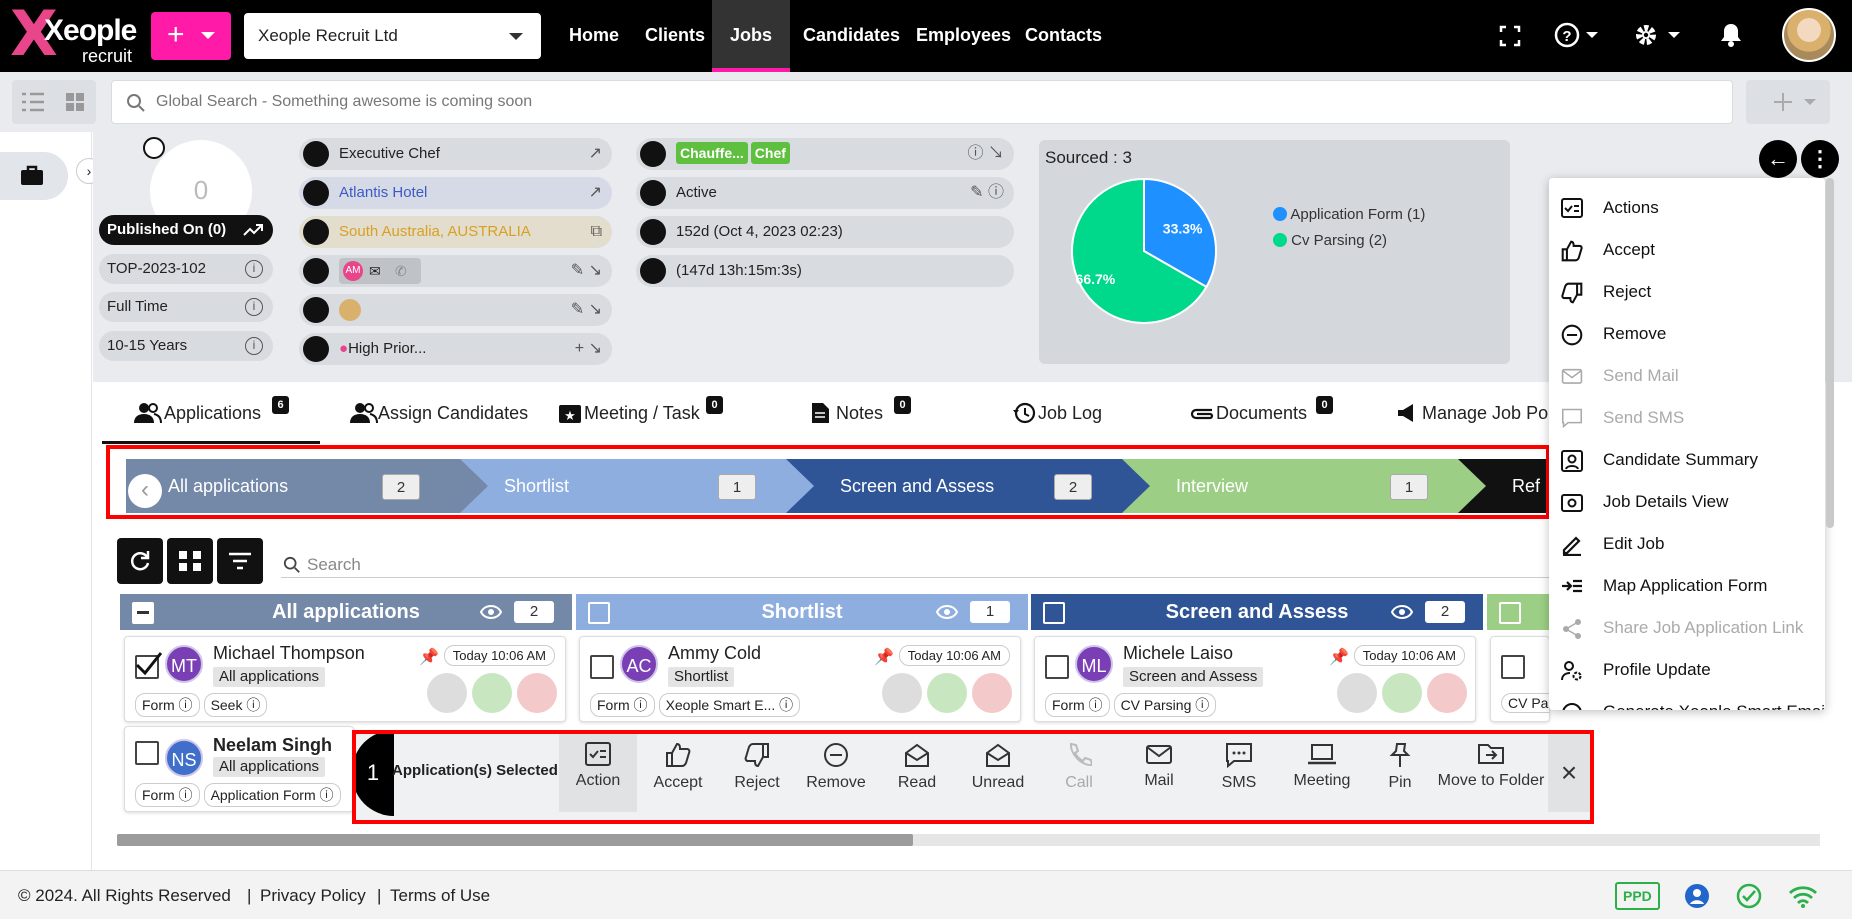 This screenshot has height=919, width=1852. I want to click on bulk-action-button: Action, so click(598, 773).